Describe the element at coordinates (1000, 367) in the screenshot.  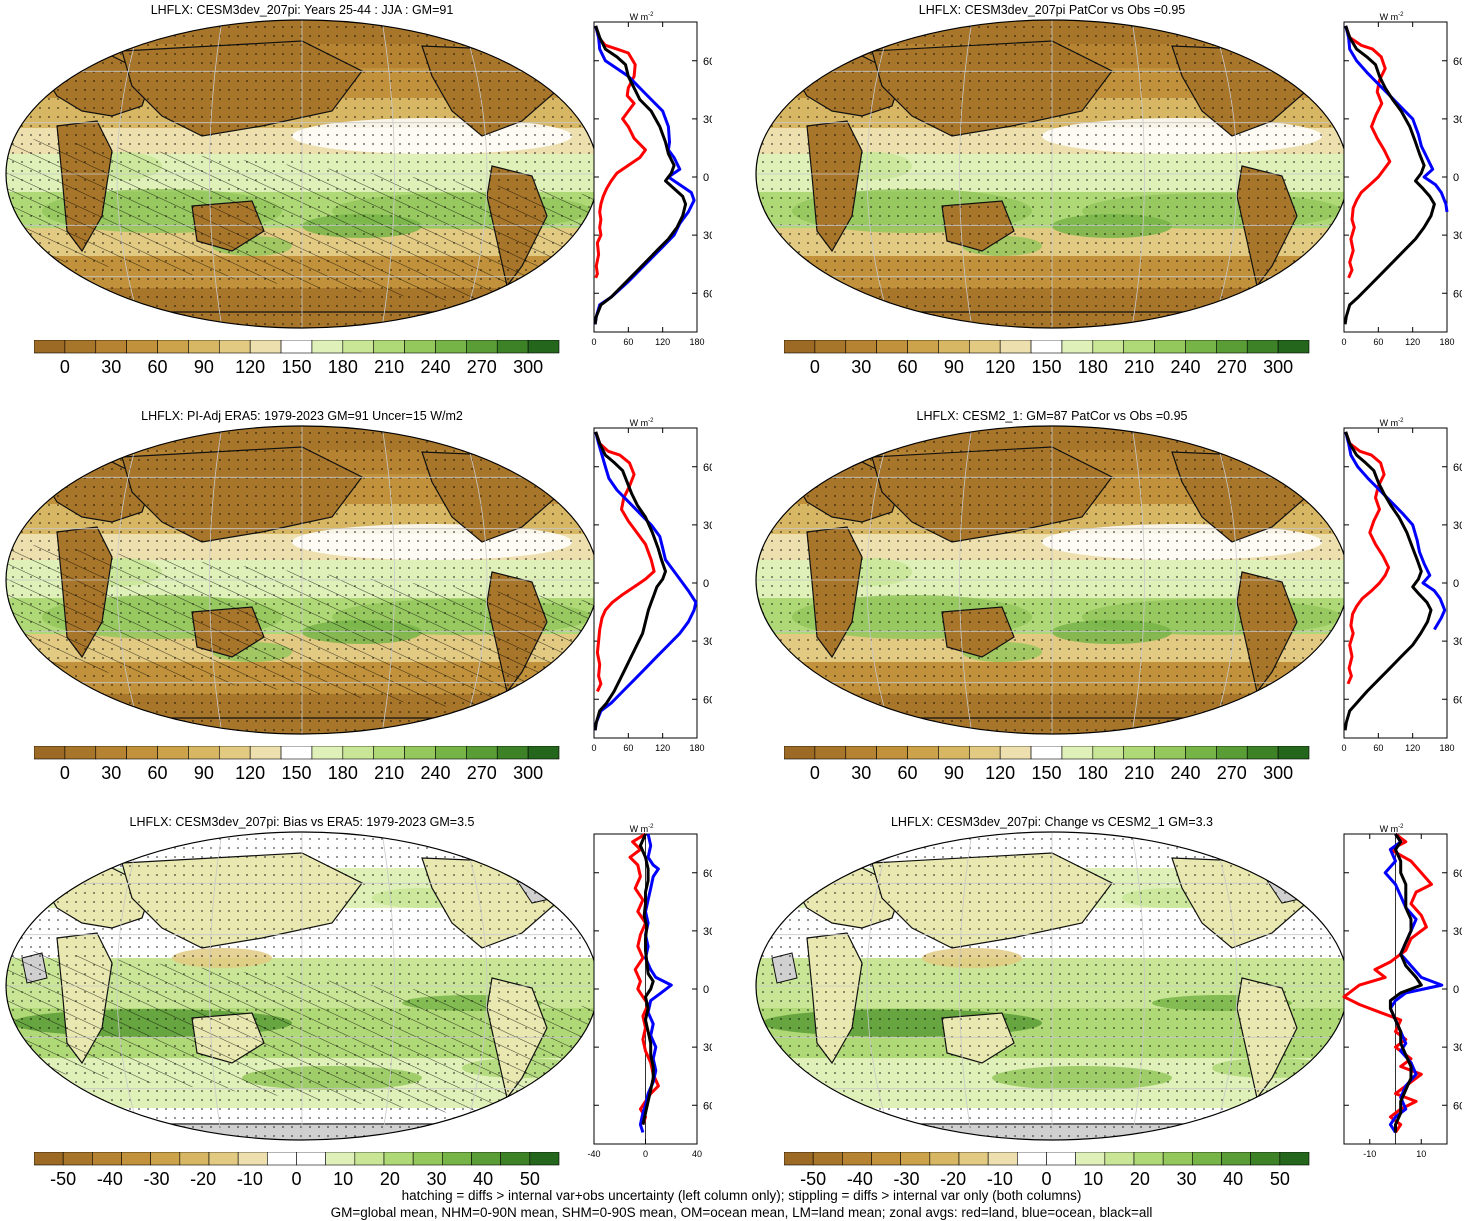
I see `colorbar-label: 120` at that location.